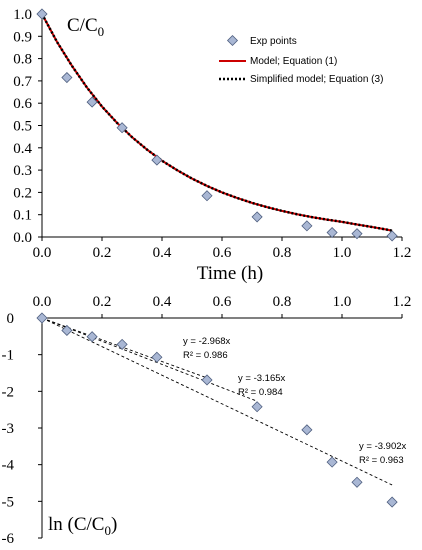 Image resolution: width=422 pixels, height=550 pixels. I want to click on top-y-tick-label: 0.1, so click(22, 216).